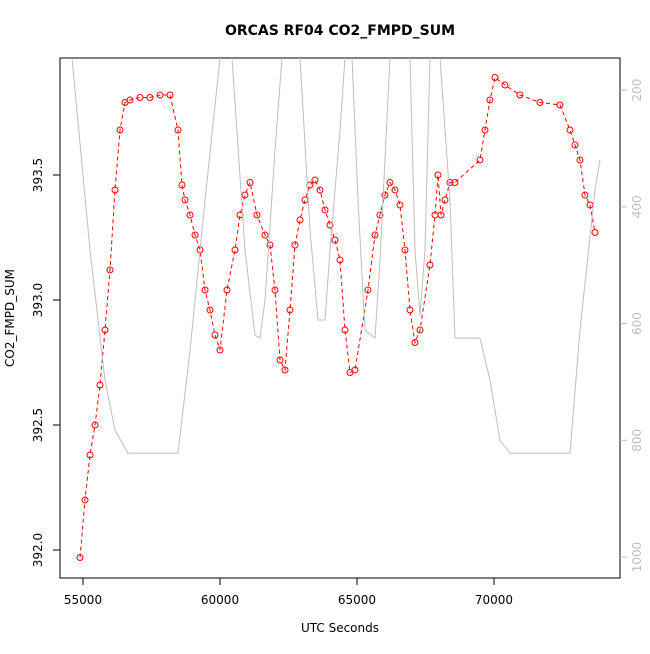 This screenshot has width=650, height=654. I want to click on y2-tick-label: 600, so click(637, 323).